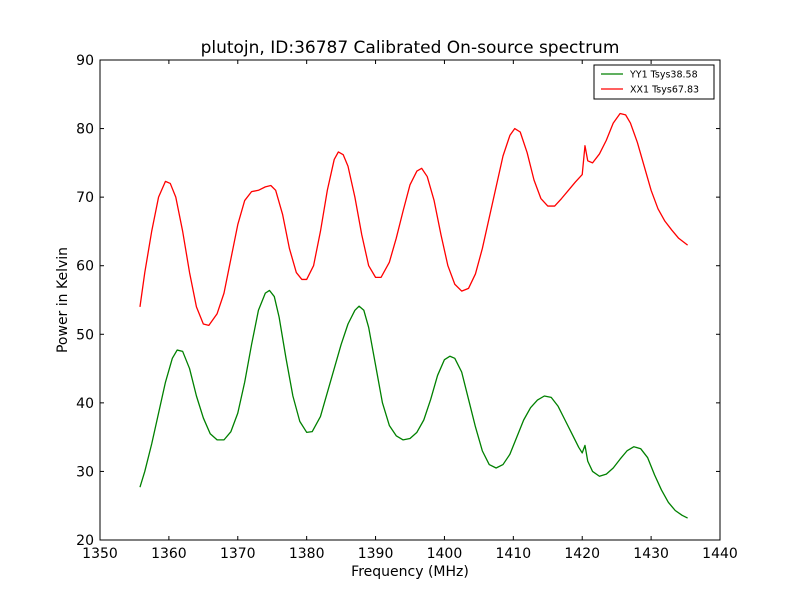 This screenshot has width=800, height=600. What do you see at coordinates (582, 554) in the screenshot?
I see `x-tick-label: 1420` at bounding box center [582, 554].